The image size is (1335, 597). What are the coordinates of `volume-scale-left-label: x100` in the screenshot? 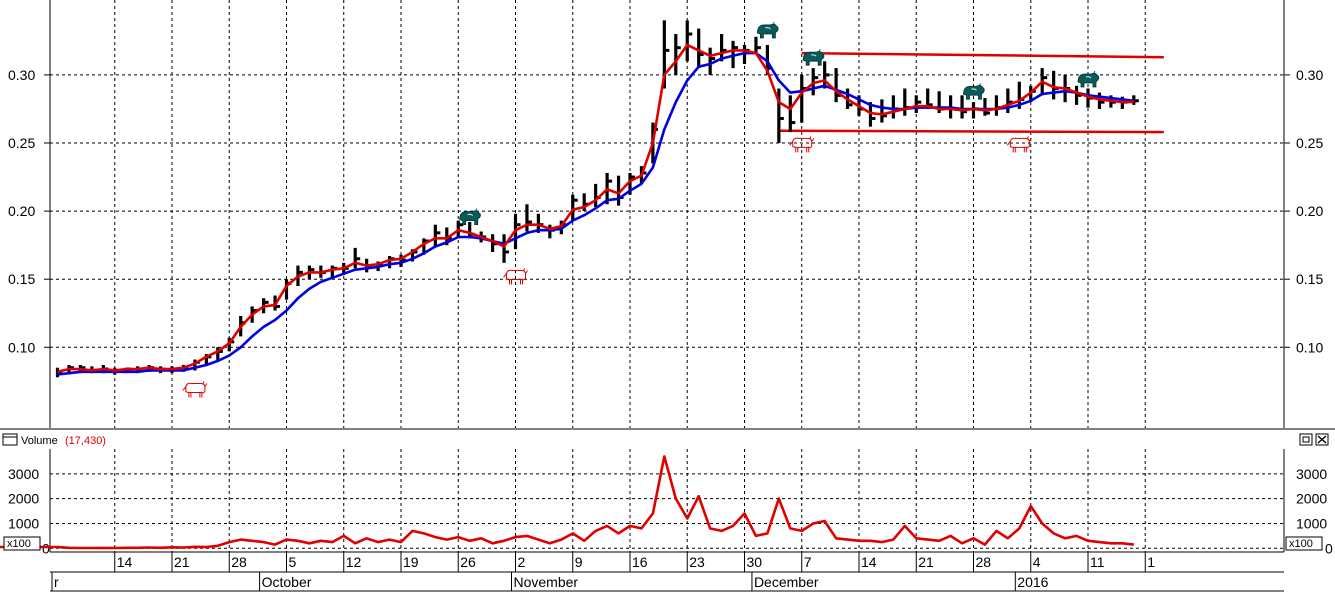 It's located at (19, 544).